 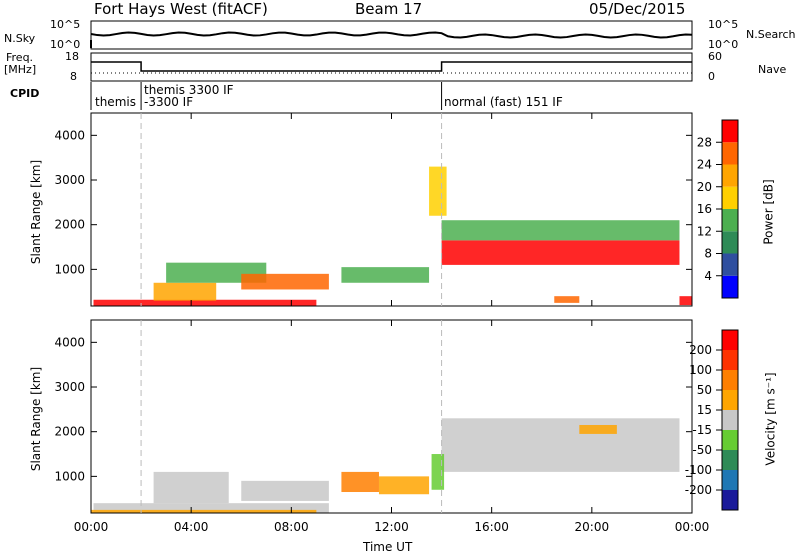 What do you see at coordinates (723, 44) in the screenshot?
I see `nsearch-tick-bottom: 10^0` at bounding box center [723, 44].